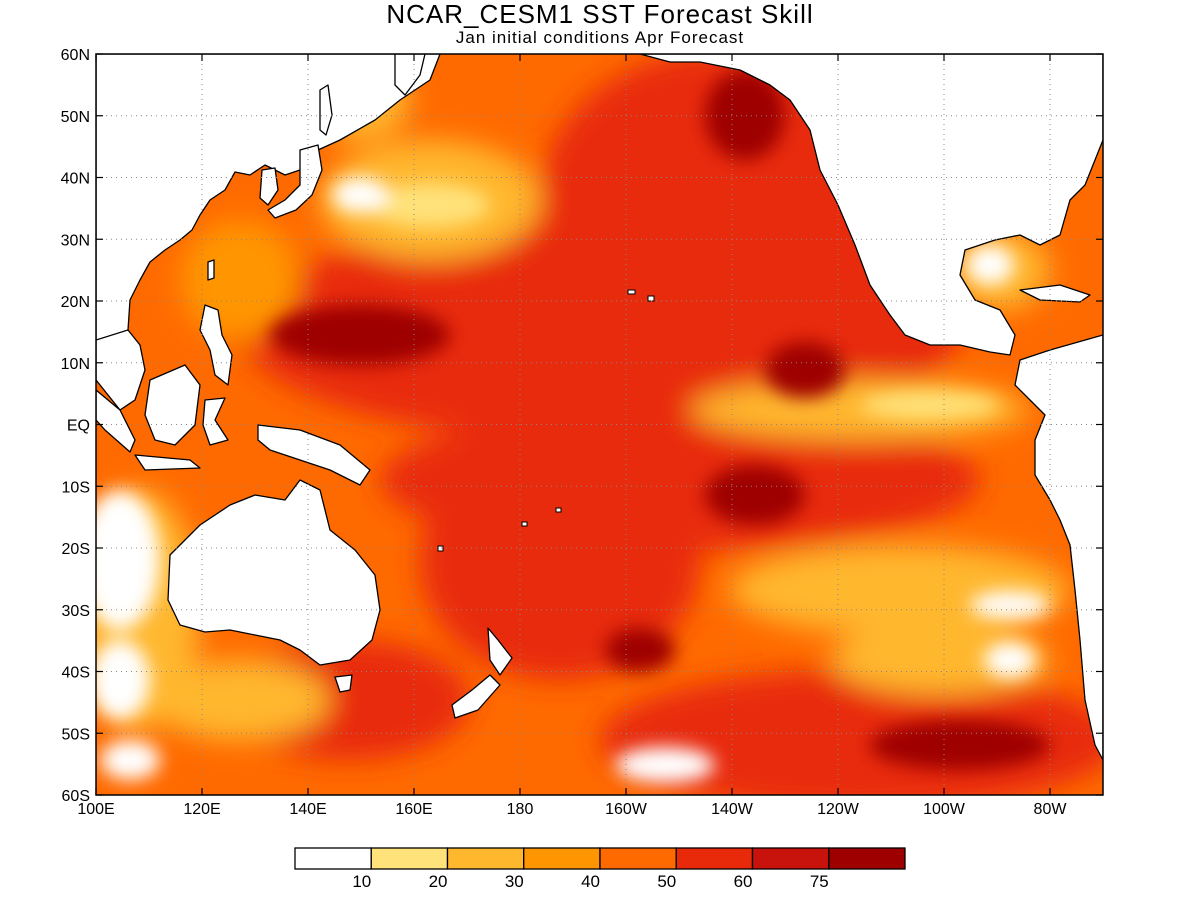 The image size is (1200, 900). I want to click on land-samoa, so click(524, 524).